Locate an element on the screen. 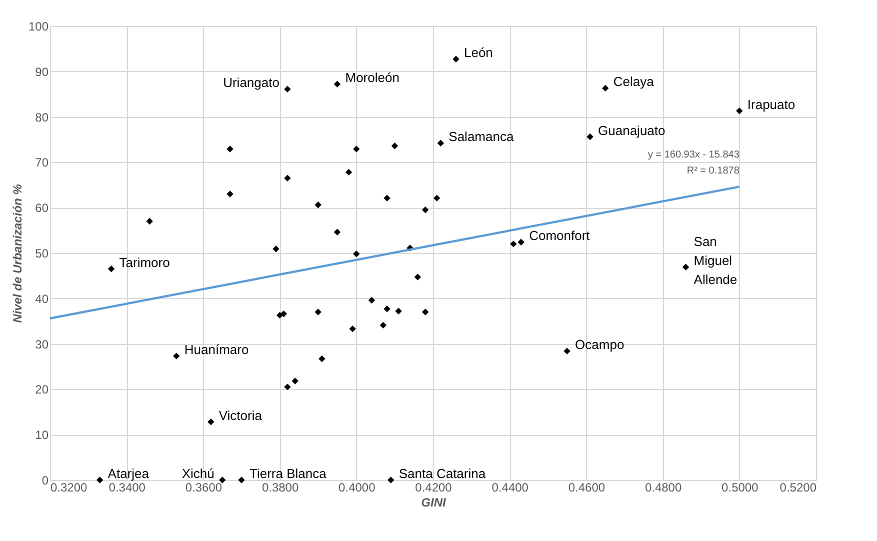 Image resolution: width=877 pixels, height=541 pixels. y-tick-label: 60 is located at coordinates (42, 208).